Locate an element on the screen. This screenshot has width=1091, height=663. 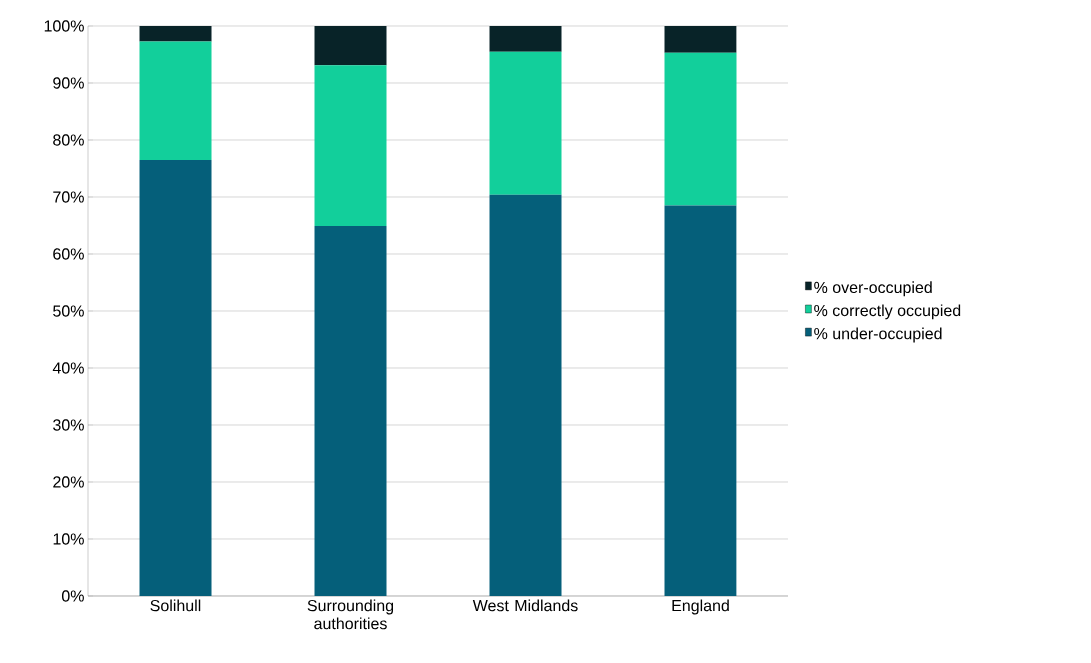
y-tick-label: 70% is located at coordinates (68, 197).